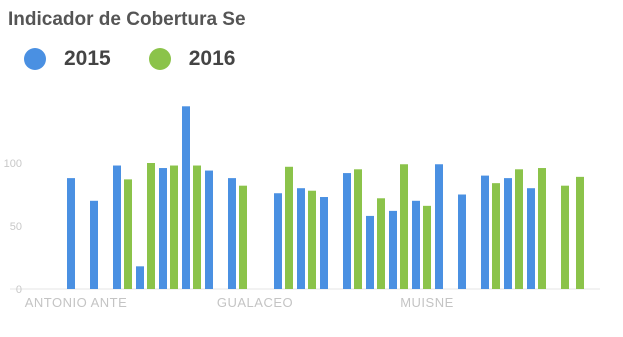 The width and height of the screenshot is (623, 337). I want to click on legend-item-2016: 2016, so click(192, 59).